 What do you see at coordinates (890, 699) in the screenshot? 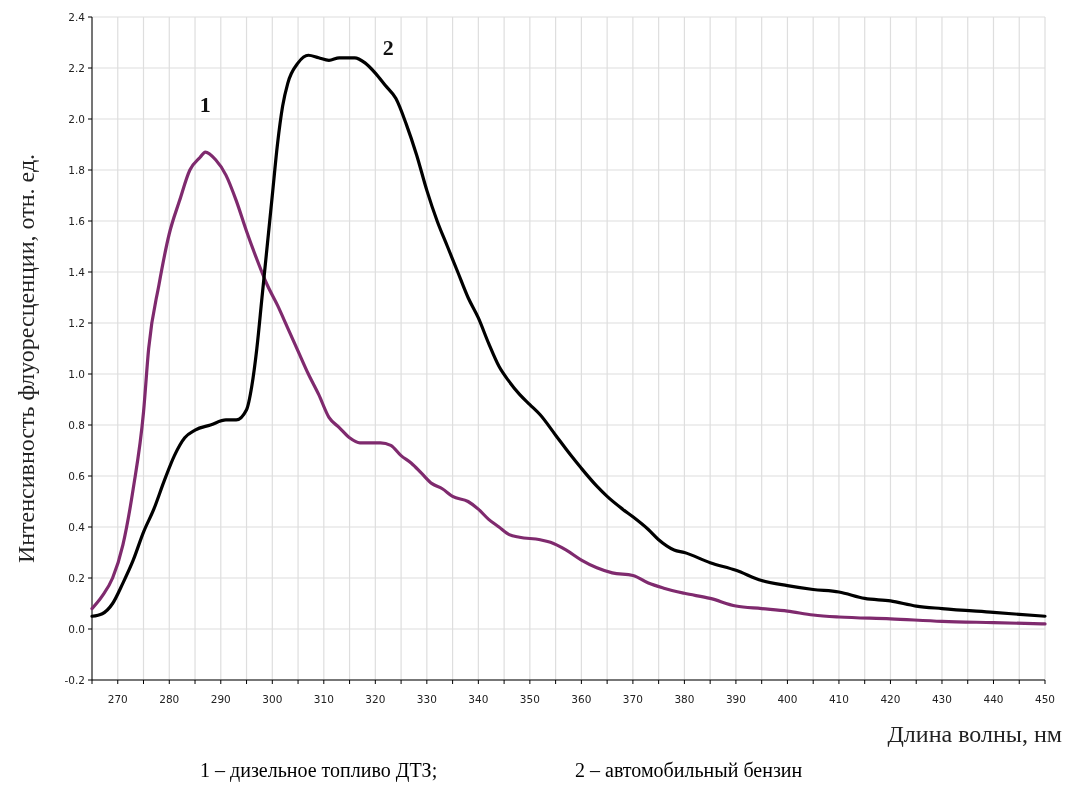
I see `x-tick-label: 420` at bounding box center [890, 699].